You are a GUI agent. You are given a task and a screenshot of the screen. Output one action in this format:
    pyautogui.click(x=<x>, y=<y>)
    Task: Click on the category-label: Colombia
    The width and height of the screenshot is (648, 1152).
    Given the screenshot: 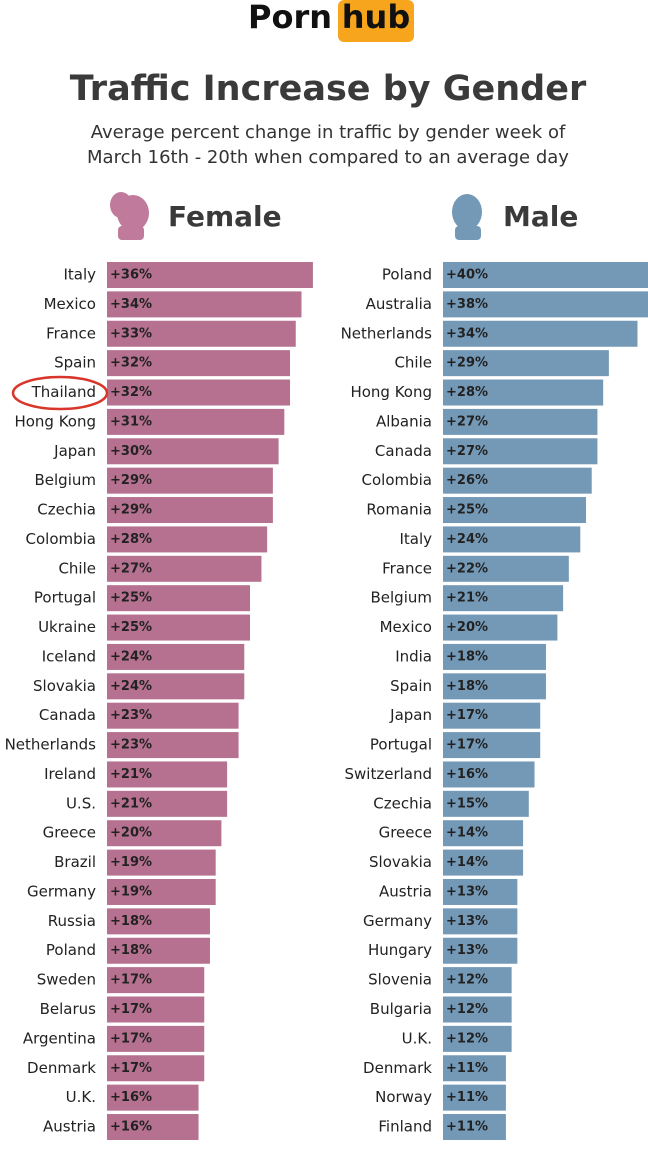 What is the action you would take?
    pyautogui.click(x=61, y=539)
    